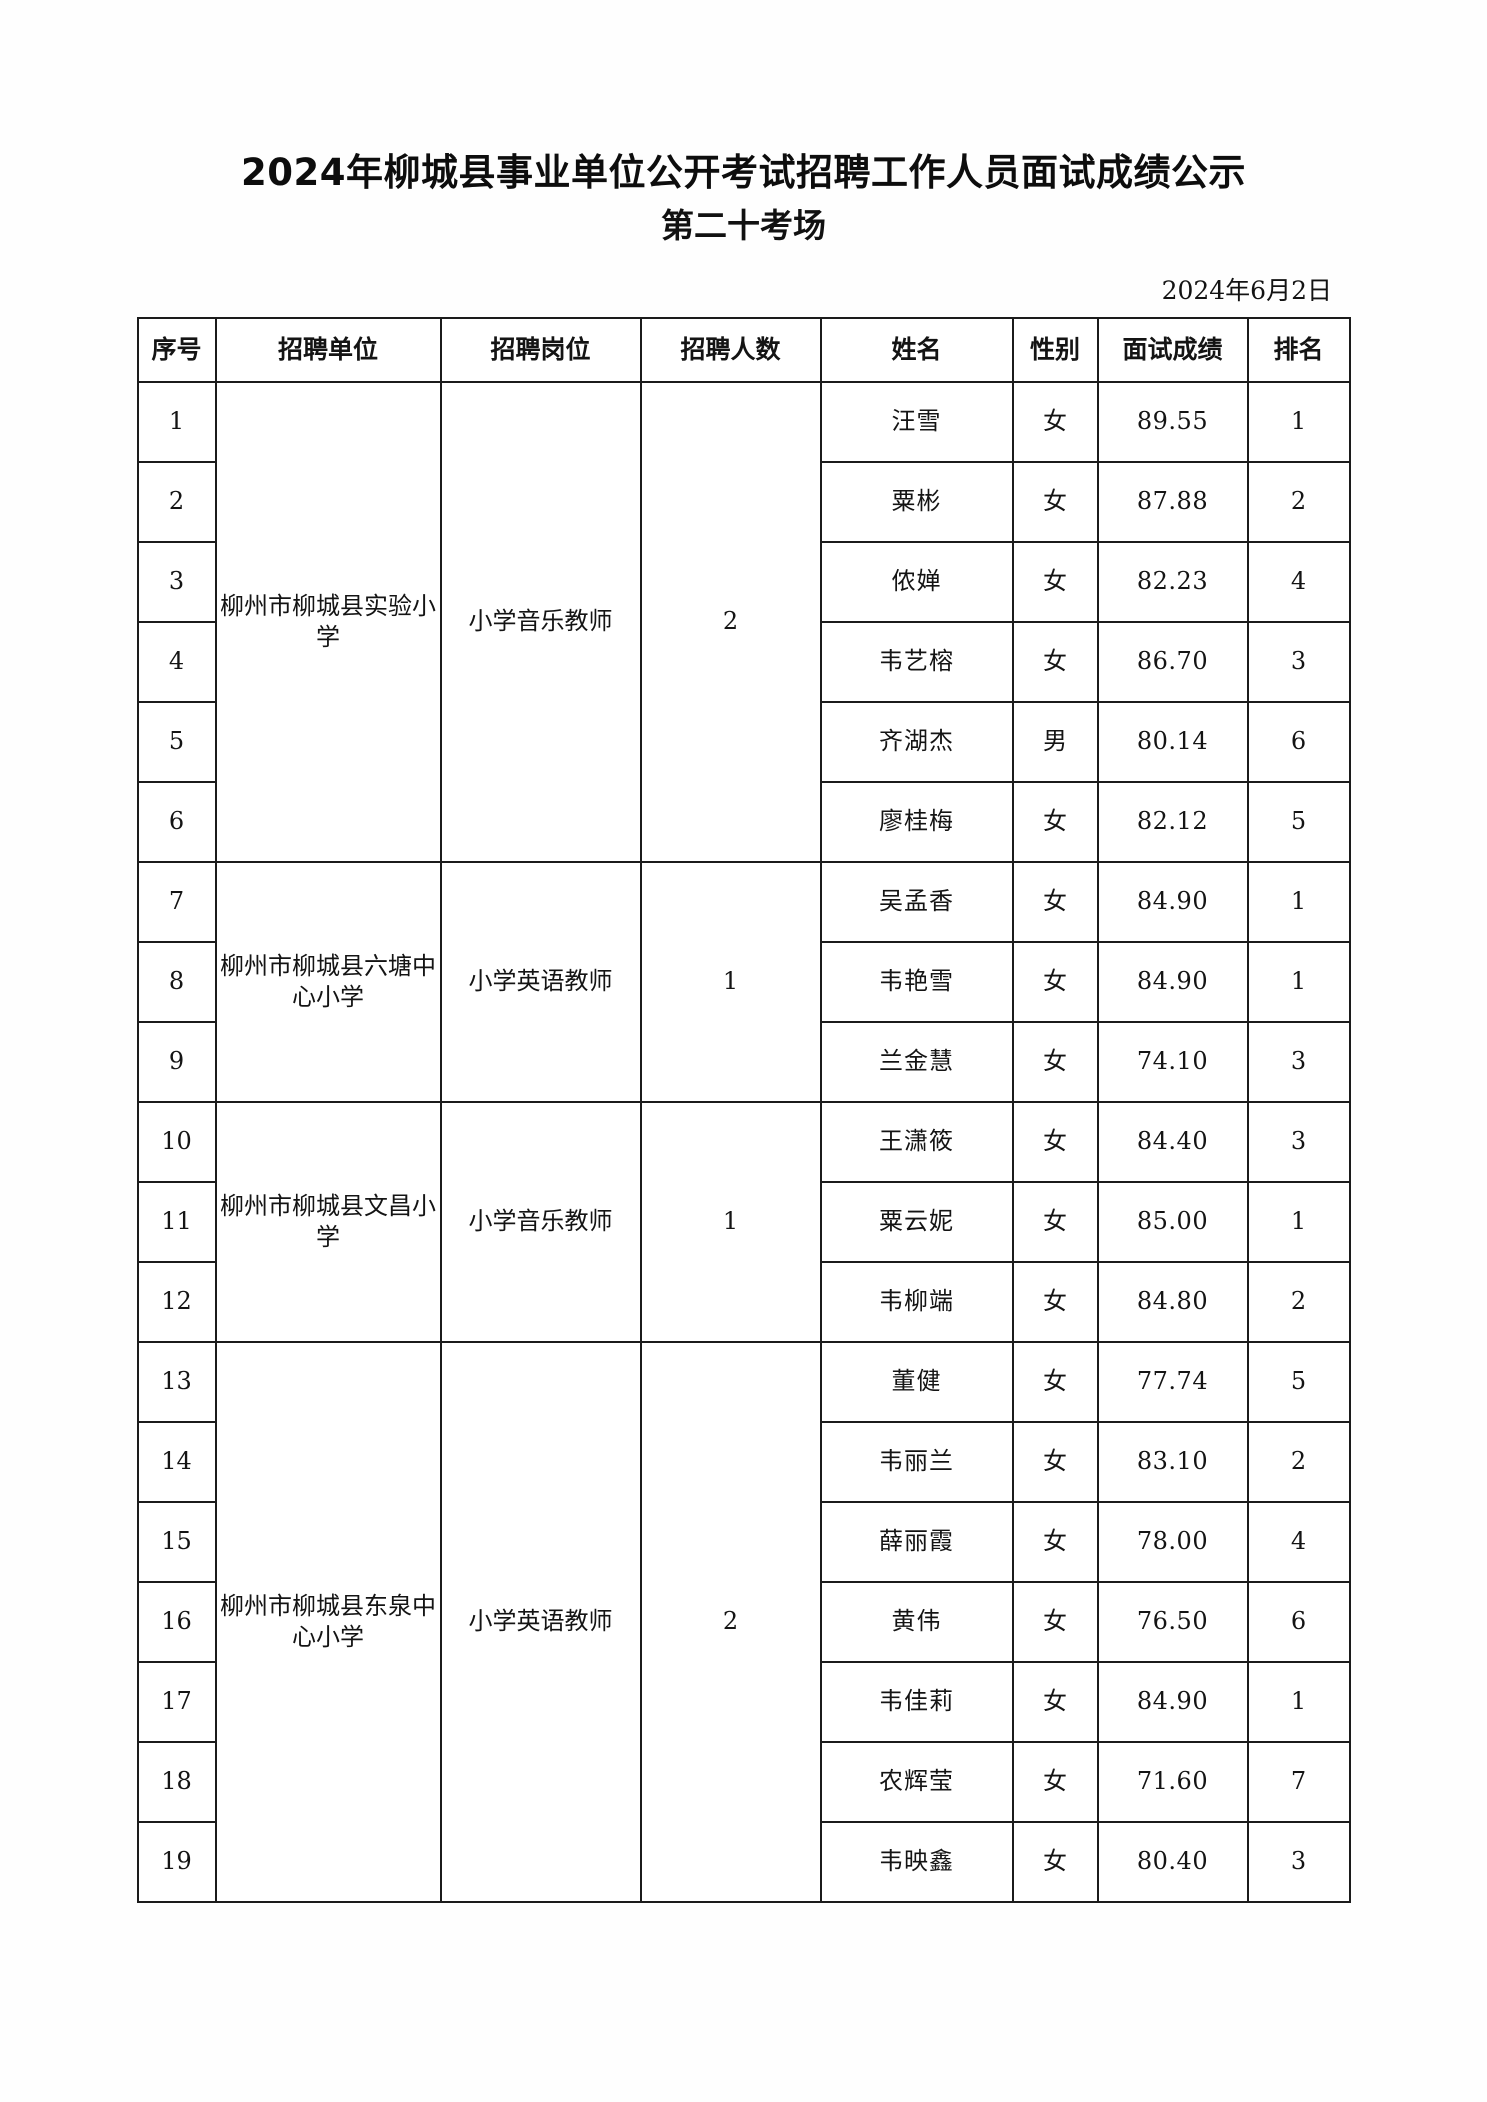 Image resolution: width=1487 pixels, height=2102 pixels. What do you see at coordinates (176, 1381) in the screenshot?
I see `cell-seq: 13` at bounding box center [176, 1381].